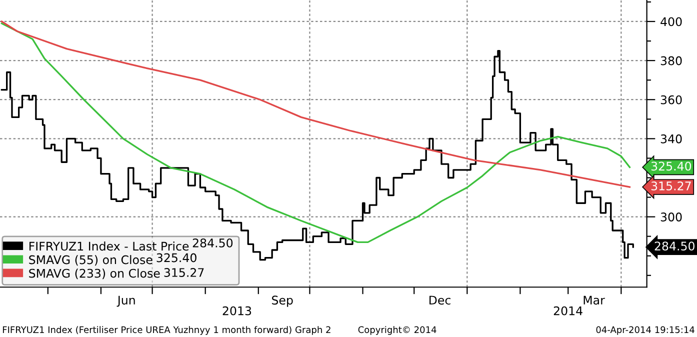 Image resolution: width=697 pixels, height=337 pixels. What do you see at coordinates (397, 330) in the screenshot?
I see `text: Copyright© 2014` at bounding box center [397, 330].